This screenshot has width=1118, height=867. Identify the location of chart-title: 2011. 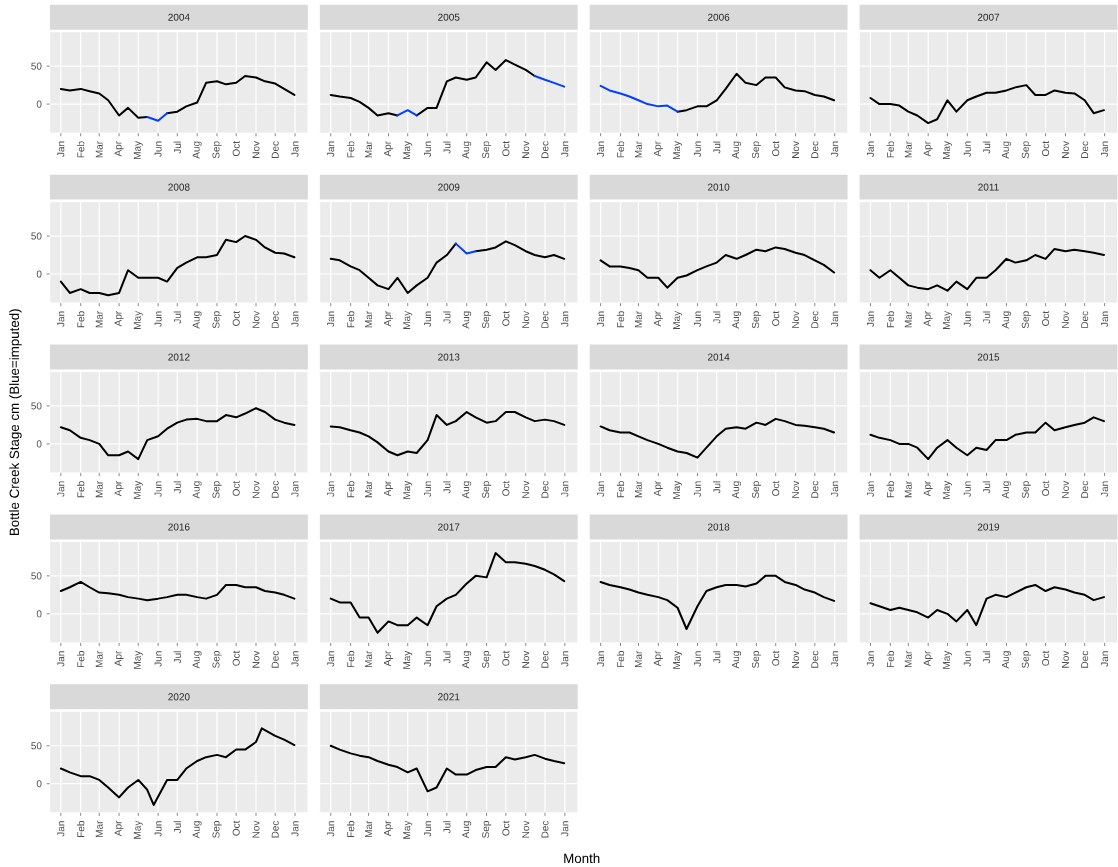
(988, 187).